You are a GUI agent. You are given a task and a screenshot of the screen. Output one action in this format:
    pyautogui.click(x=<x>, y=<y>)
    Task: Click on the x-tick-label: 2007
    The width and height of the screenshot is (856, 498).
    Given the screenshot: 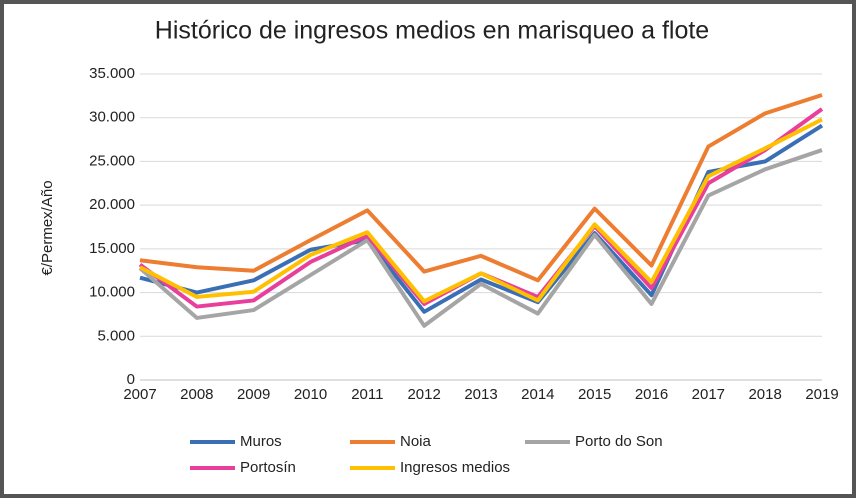 What is the action you would take?
    pyautogui.click(x=139, y=394)
    